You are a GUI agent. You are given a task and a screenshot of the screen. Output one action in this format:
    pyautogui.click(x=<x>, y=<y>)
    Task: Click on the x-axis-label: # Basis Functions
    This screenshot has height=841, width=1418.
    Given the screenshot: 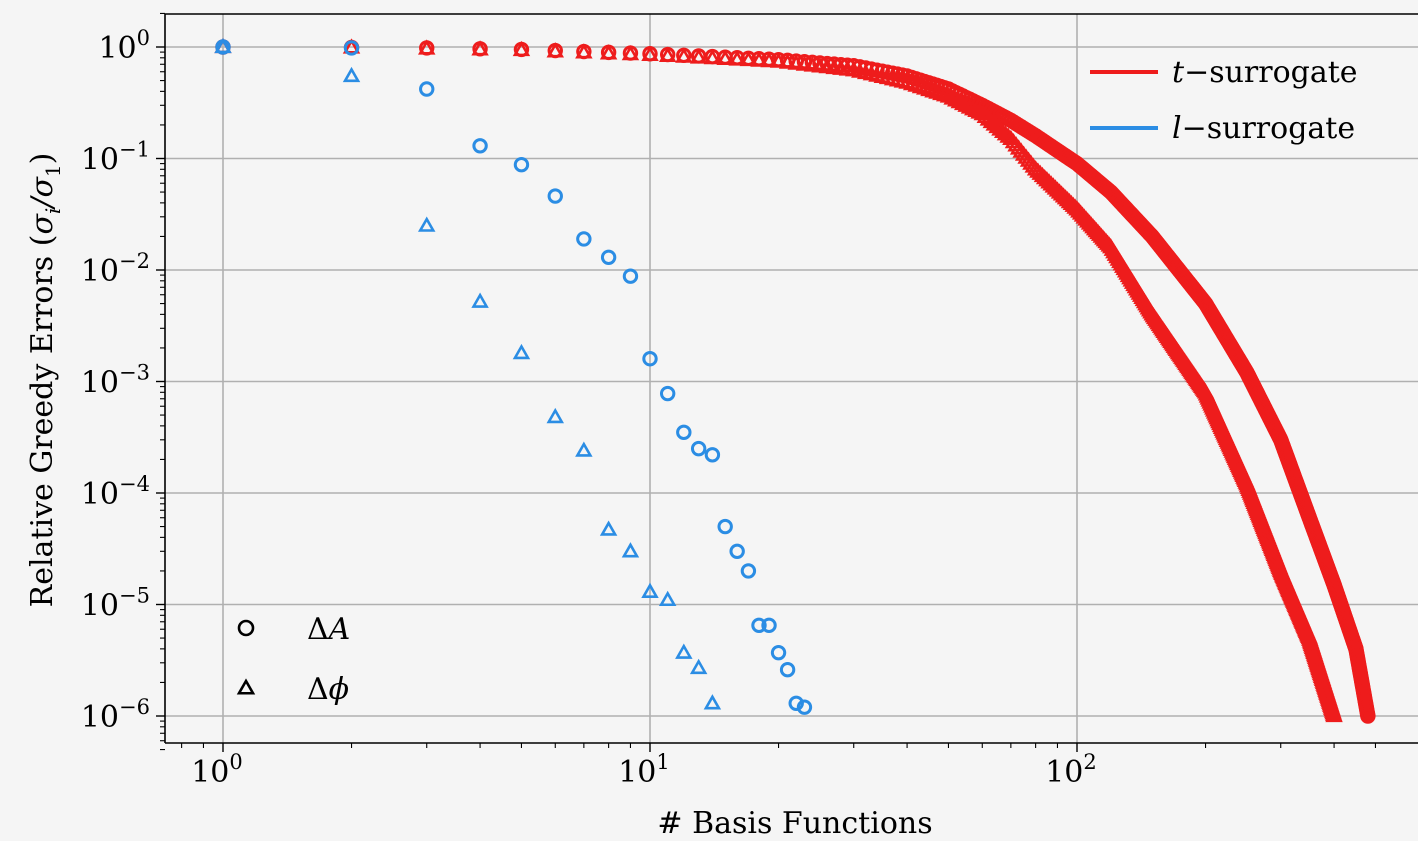 What is the action you would take?
    pyautogui.click(x=794, y=823)
    